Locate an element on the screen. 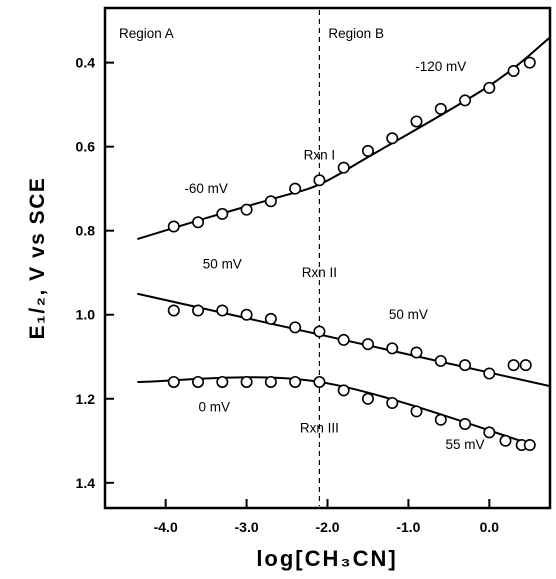 The height and width of the screenshot is (579, 556). y-axis-title: E₁/₂, V vs SCE is located at coordinates (37, 258).